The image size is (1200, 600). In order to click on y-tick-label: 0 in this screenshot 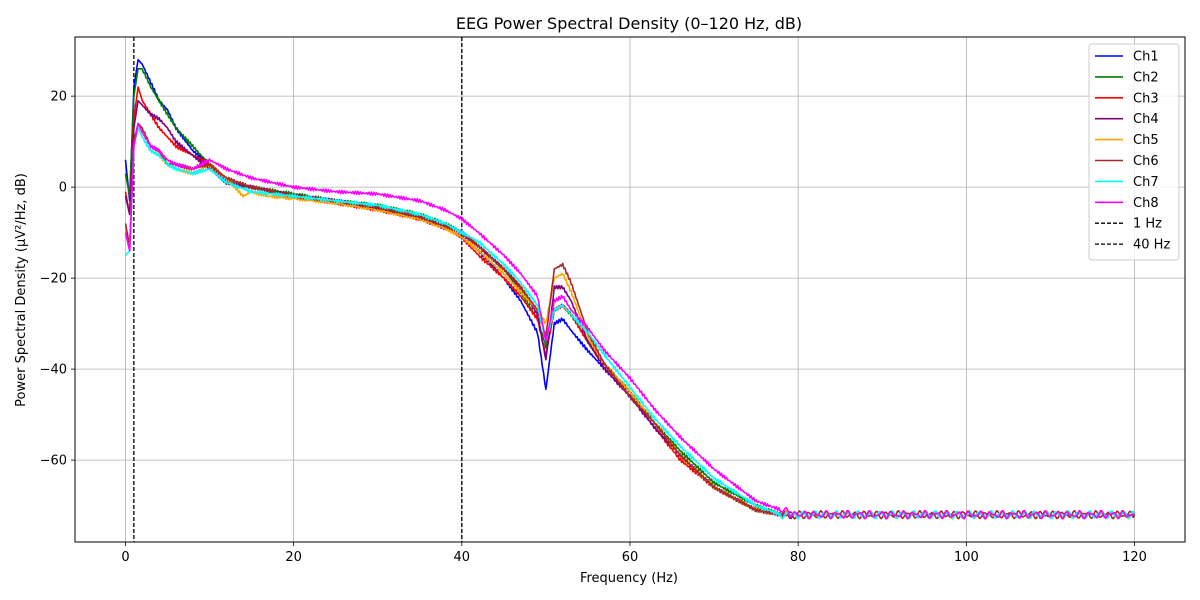, I will do `click(63, 188)`.